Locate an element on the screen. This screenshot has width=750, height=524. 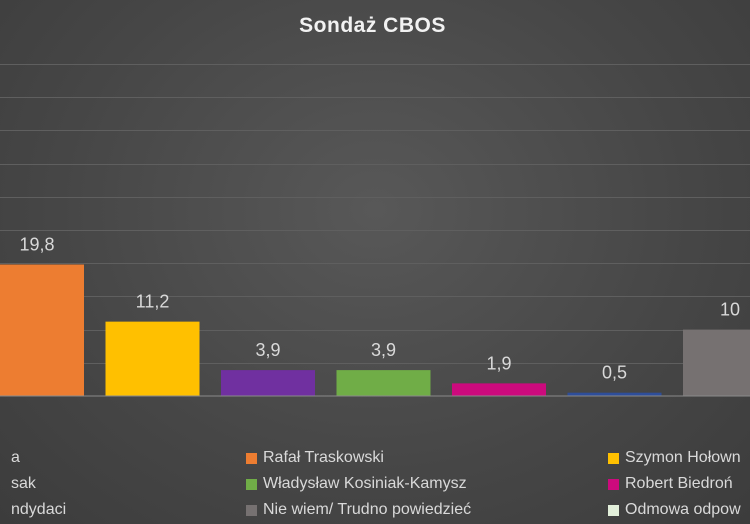
legend-item: a is located at coordinates (10, 458).